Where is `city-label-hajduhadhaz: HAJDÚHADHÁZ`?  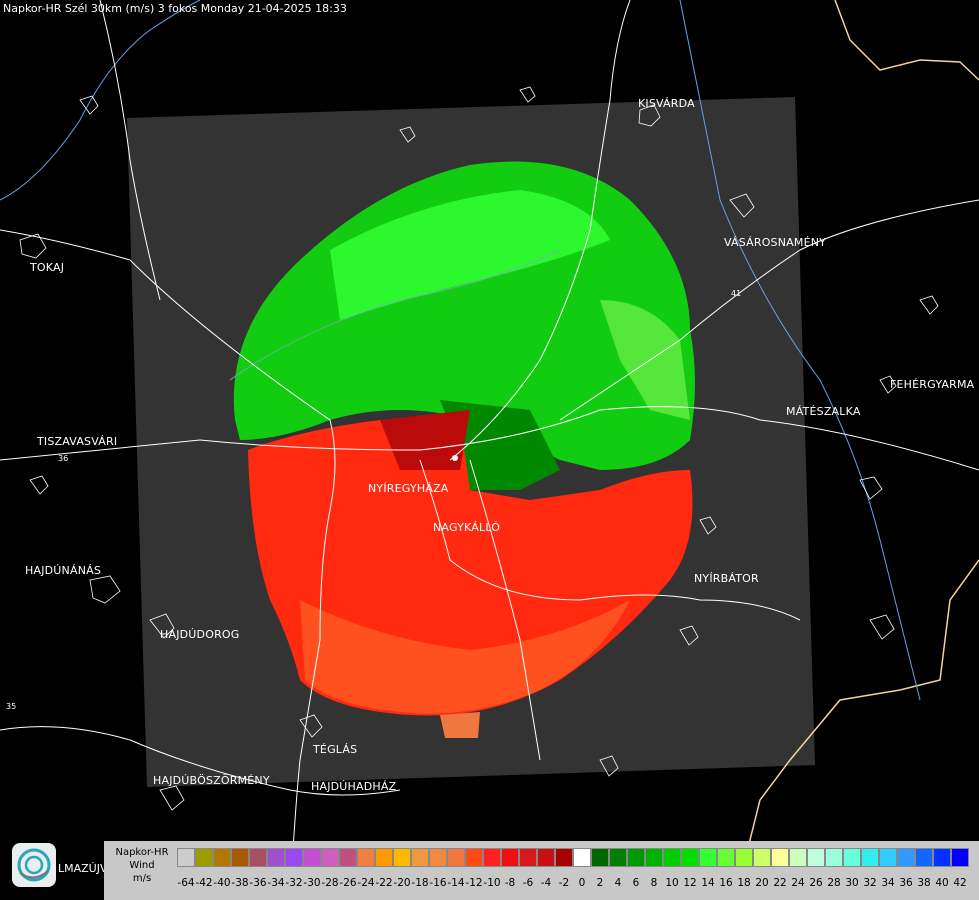
city-label-hajduhadhaz: HAJDÚHADHÁZ is located at coordinates (354, 786).